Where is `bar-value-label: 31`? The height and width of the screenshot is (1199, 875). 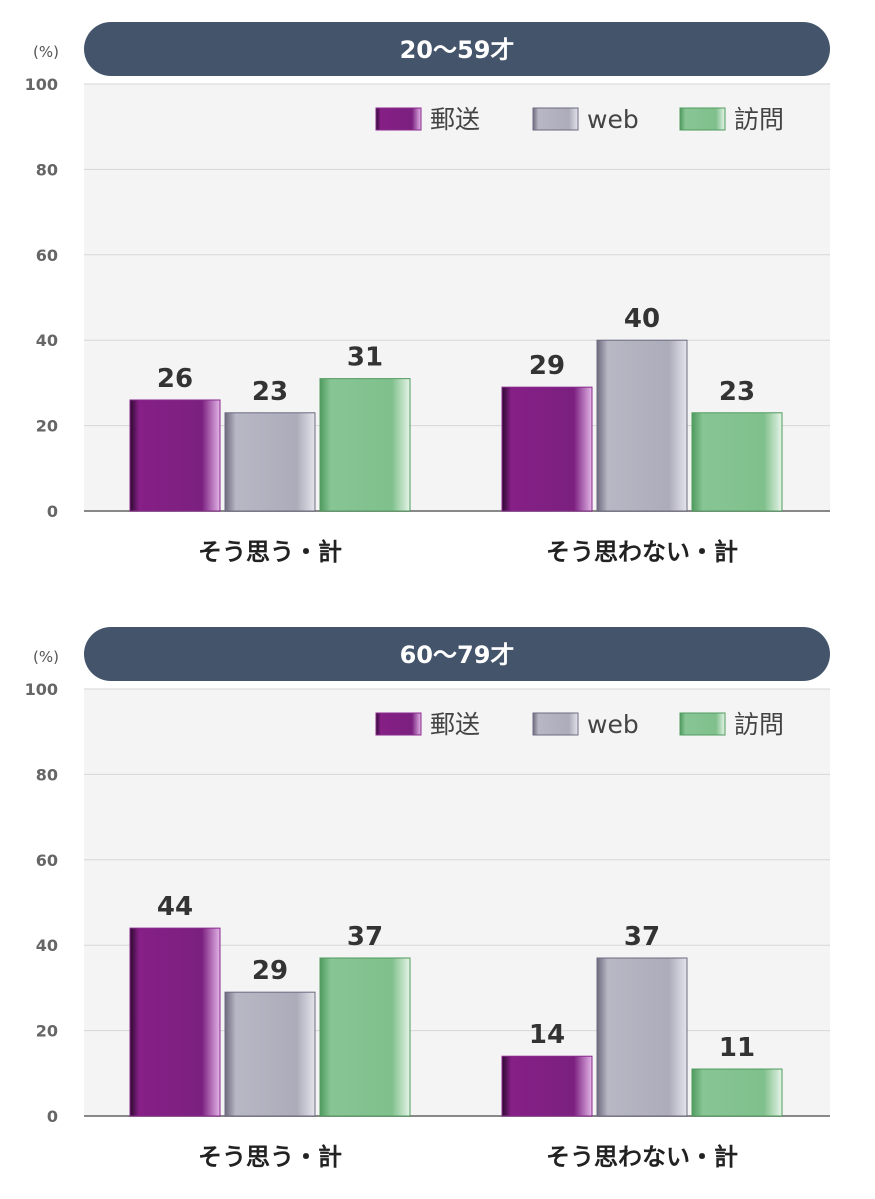 bar-value-label: 31 is located at coordinates (365, 358).